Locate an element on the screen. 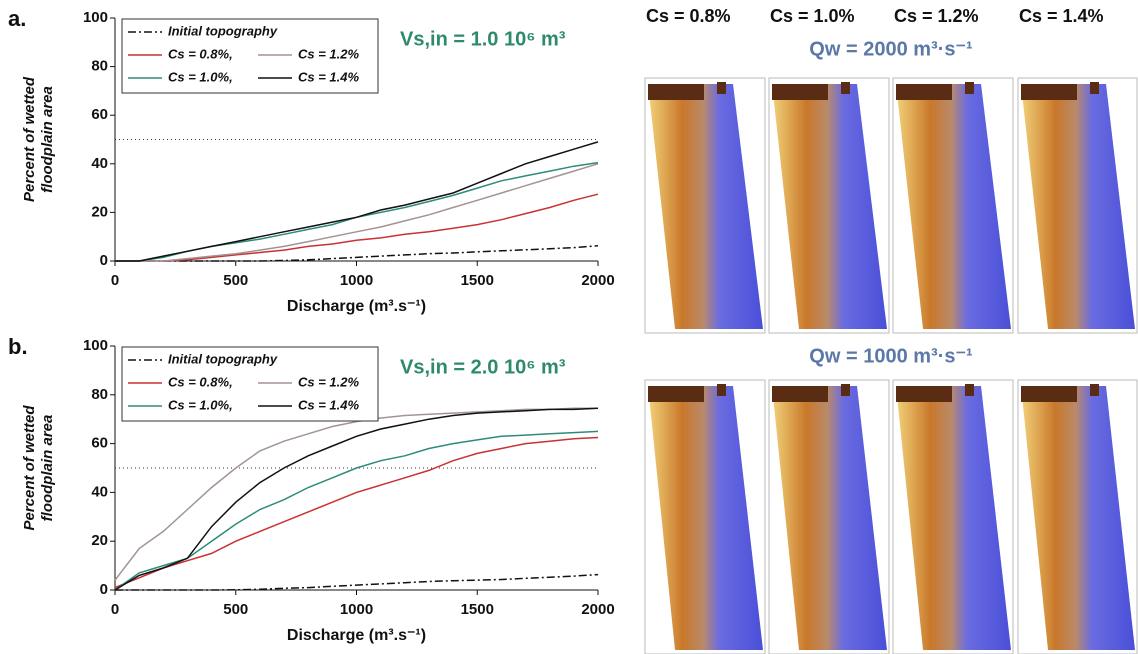 This screenshot has width=1138, height=654. annotation: Vs,in = 1.0 10⁶ m³ is located at coordinates (483, 39).